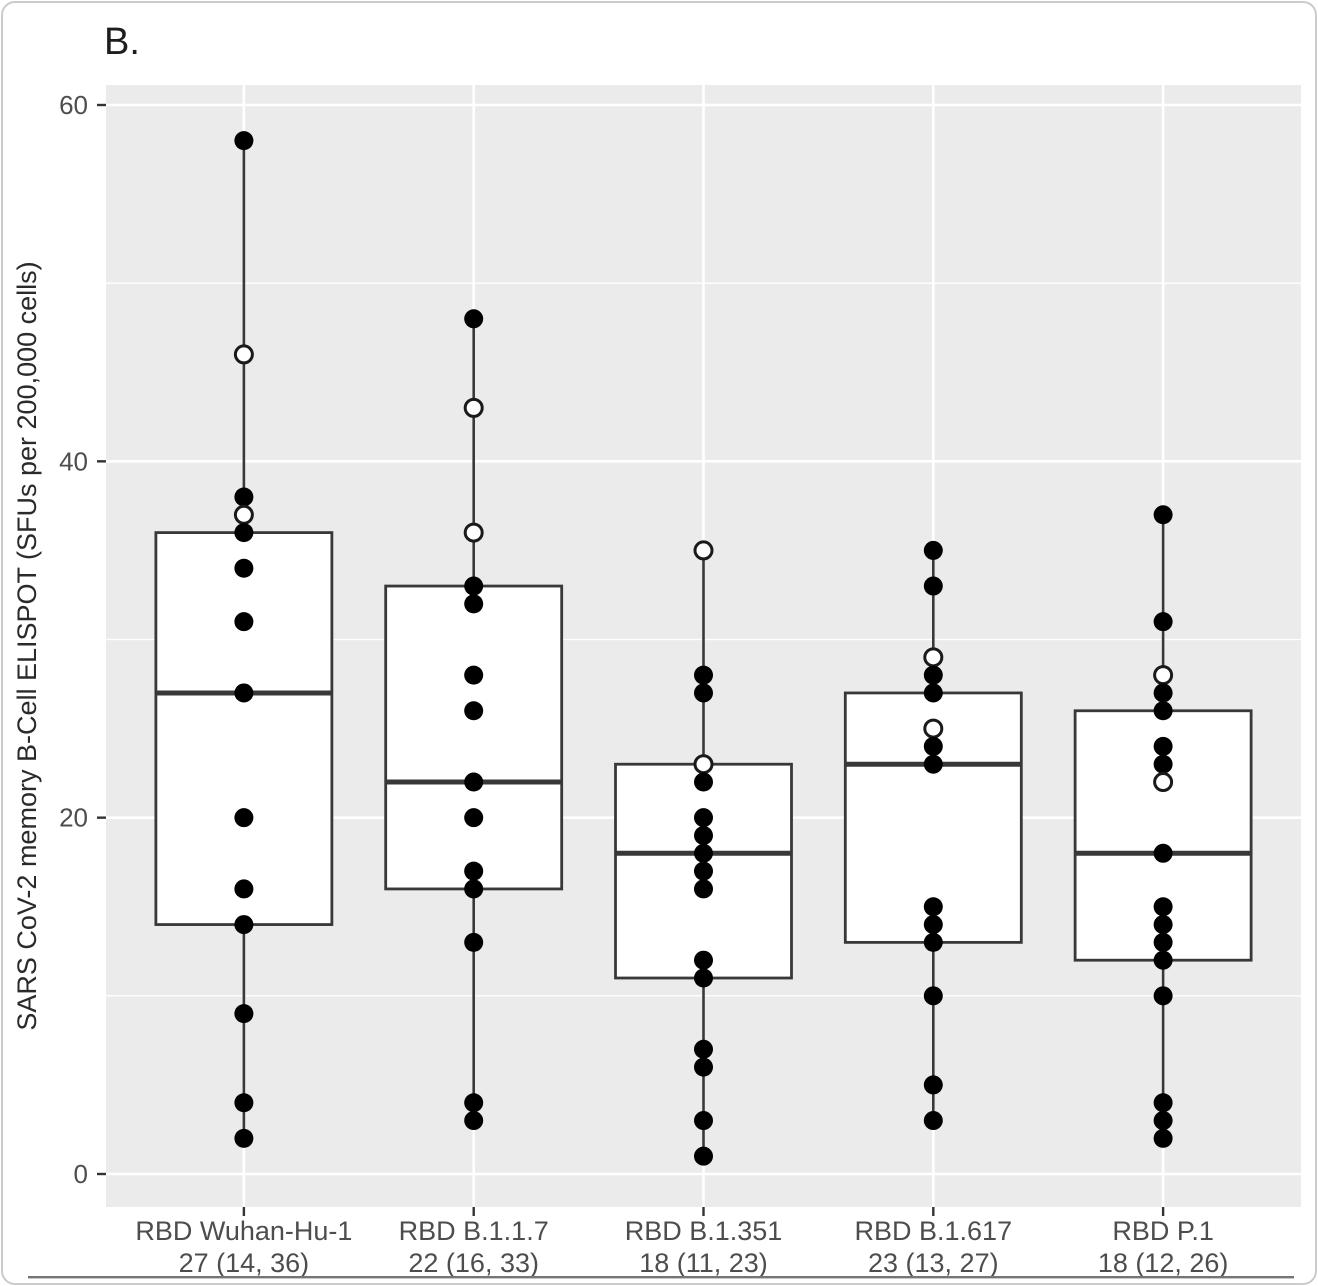  Describe the element at coordinates (473, 1263) in the screenshot. I see `x-category-stat-label: 22 (16, 33)` at that location.